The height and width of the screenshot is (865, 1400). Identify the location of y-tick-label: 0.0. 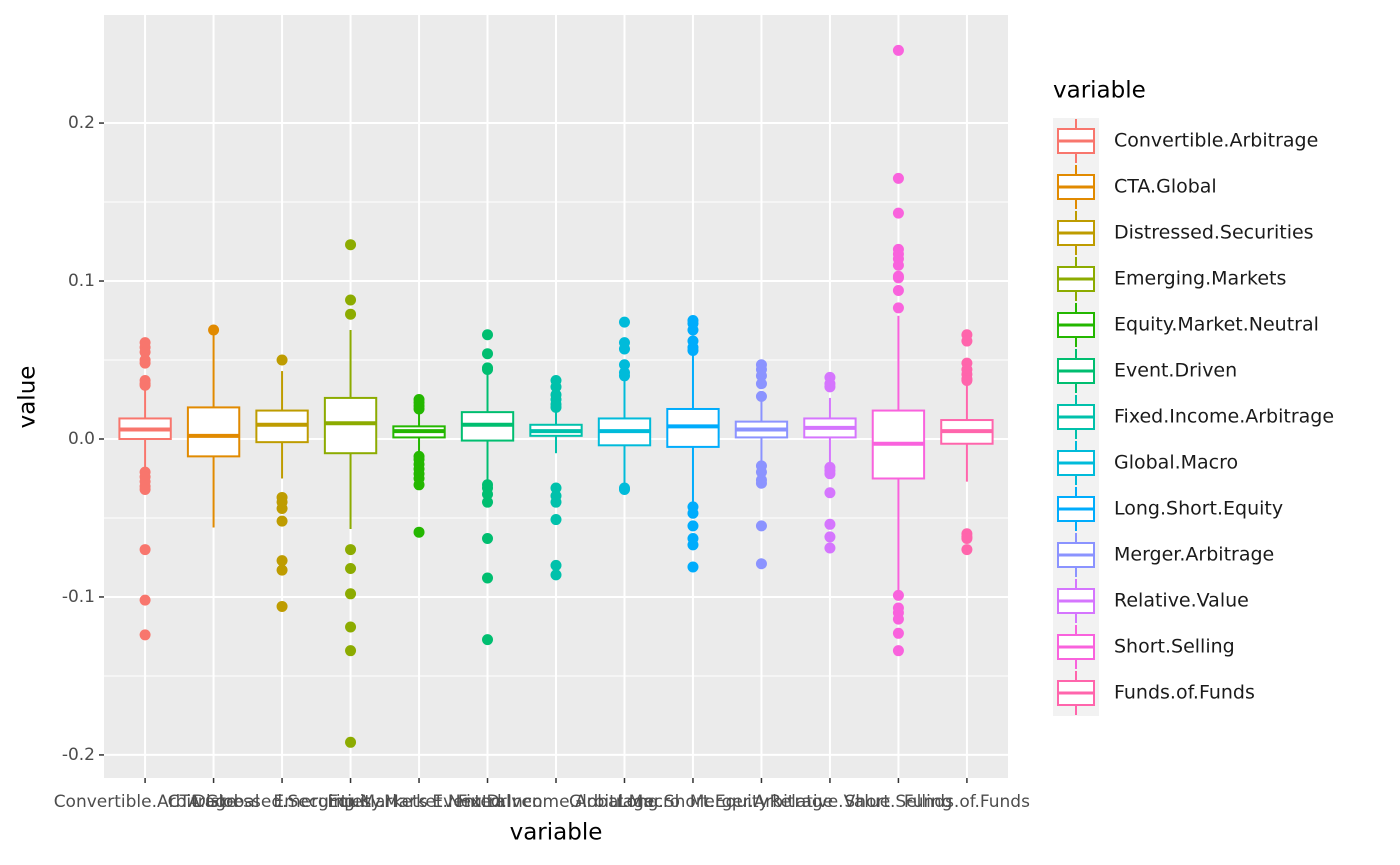
(81, 439).